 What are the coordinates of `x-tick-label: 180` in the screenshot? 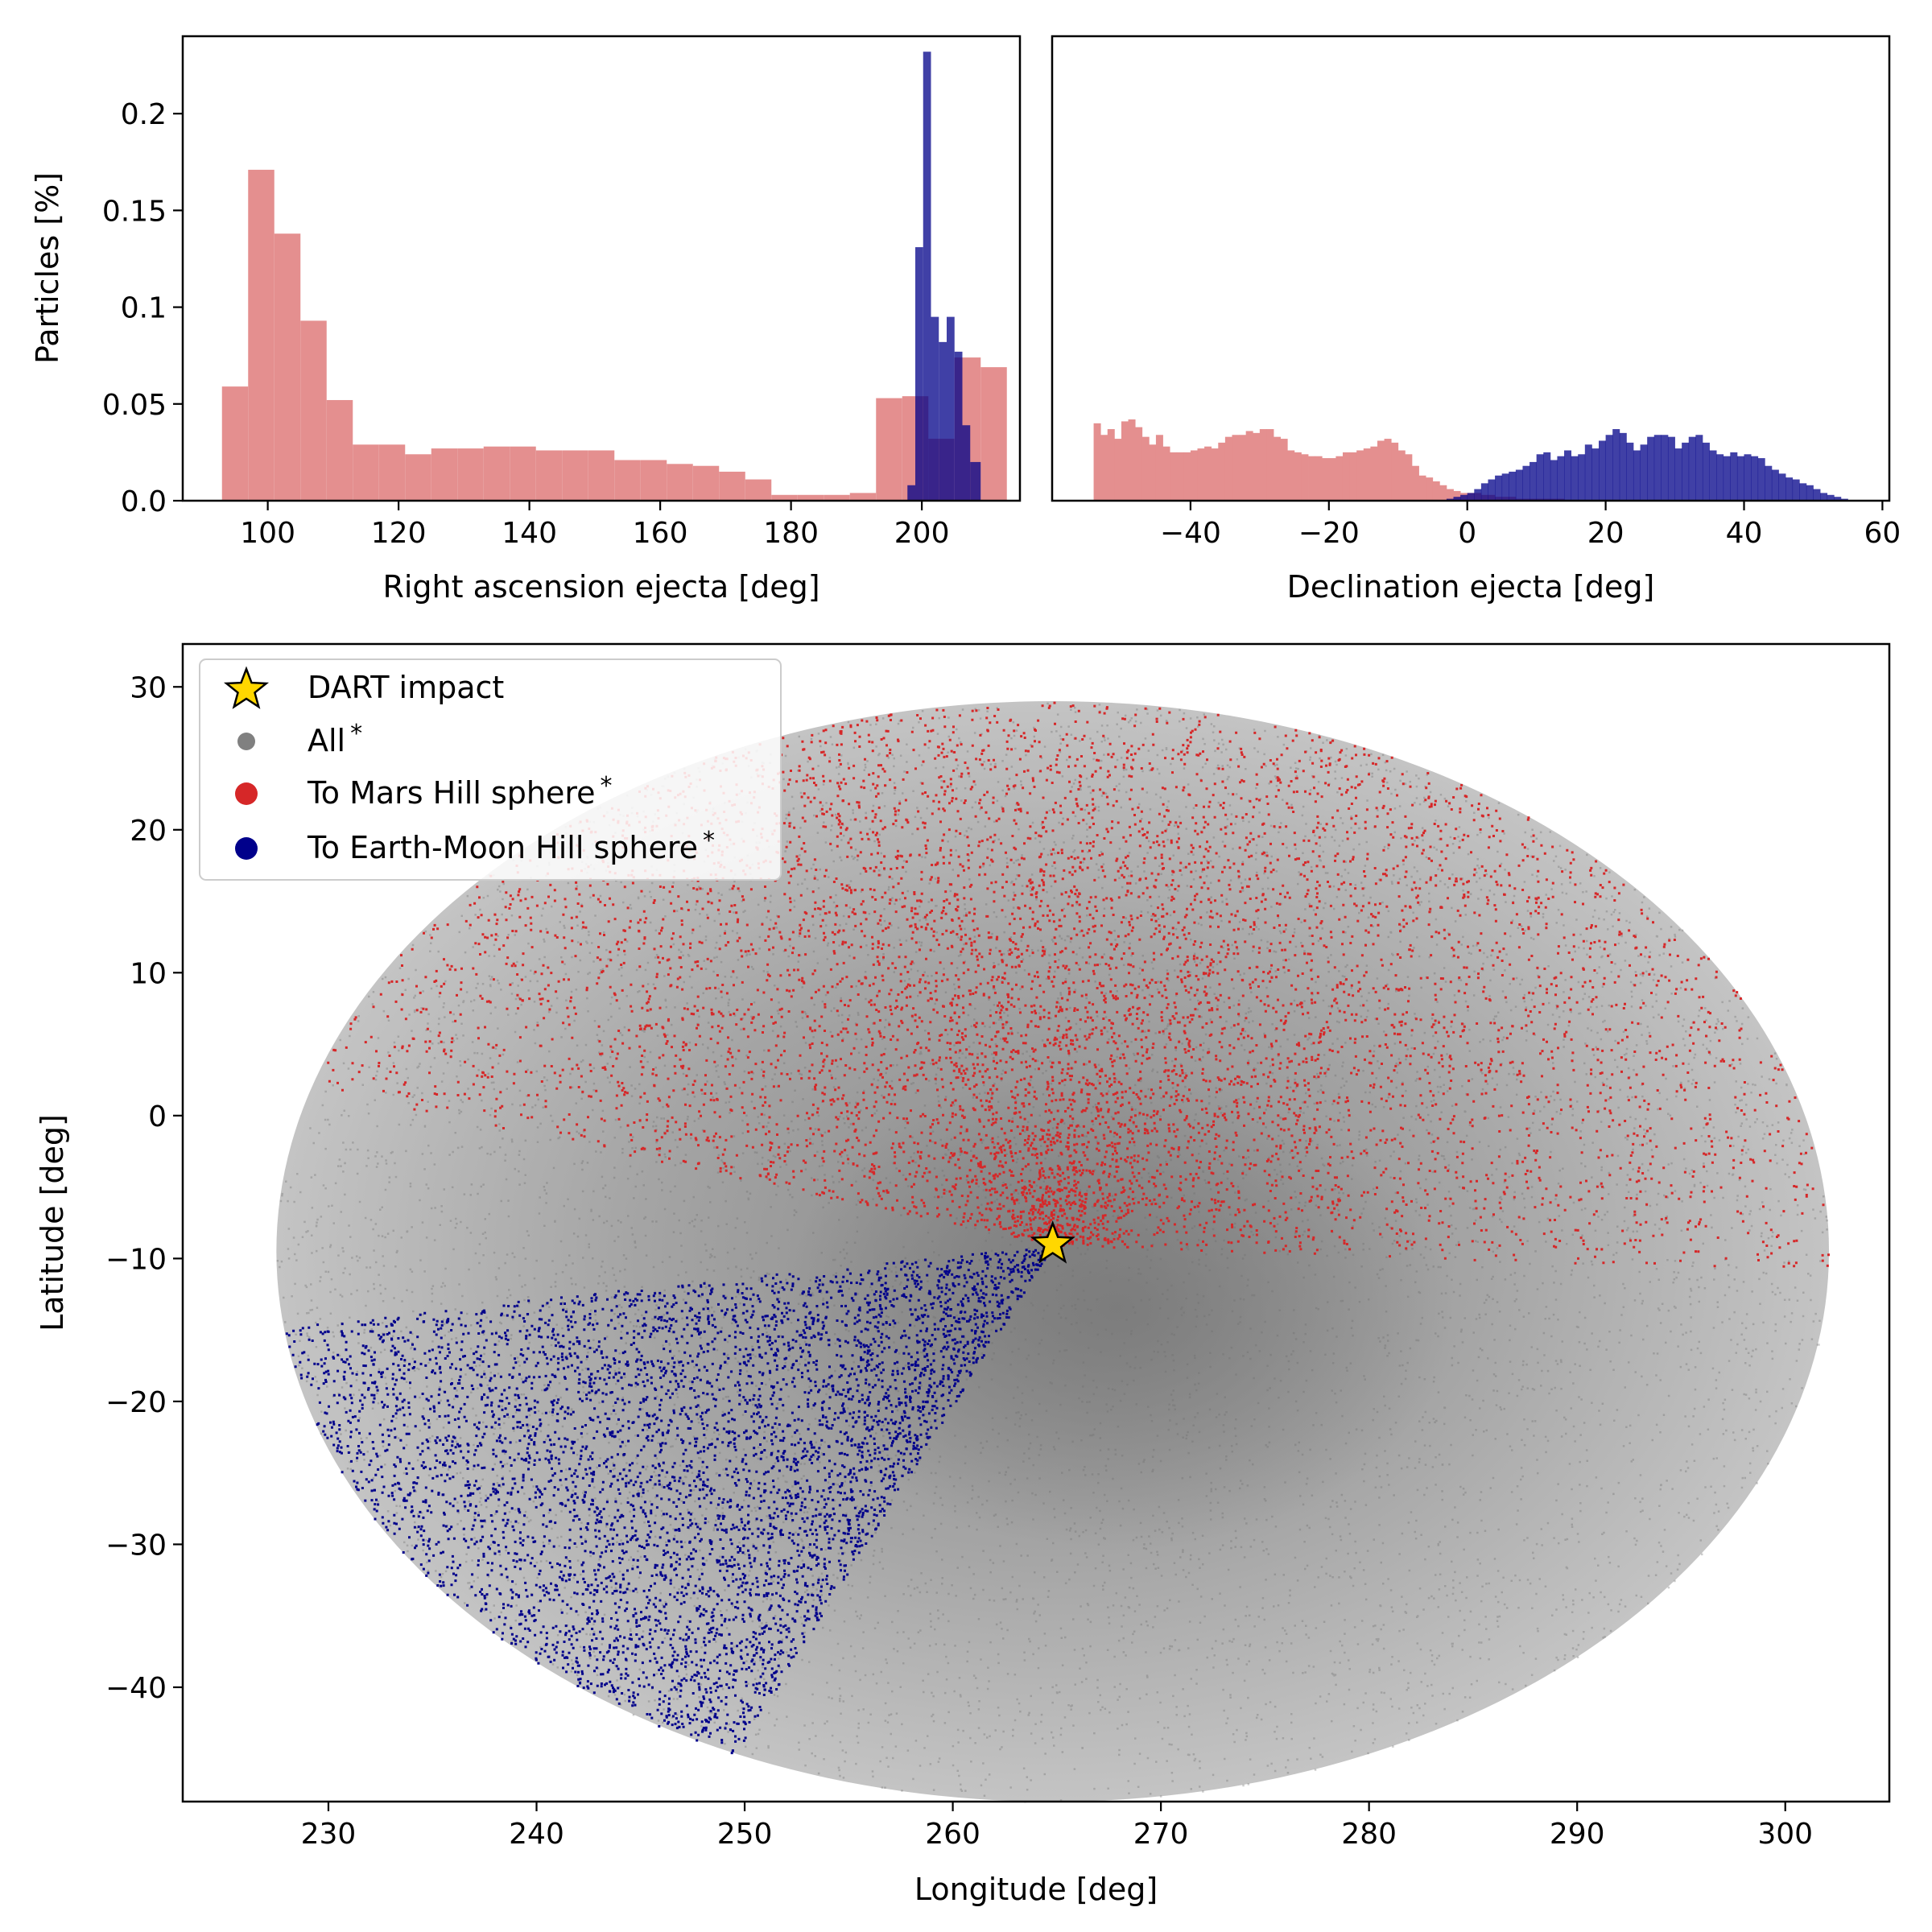 It's located at (791, 533).